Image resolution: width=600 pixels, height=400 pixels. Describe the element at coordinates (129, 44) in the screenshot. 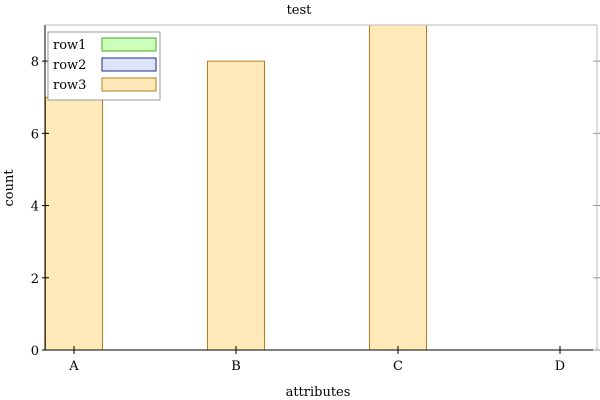

I see `legend-swatch-row1` at that location.